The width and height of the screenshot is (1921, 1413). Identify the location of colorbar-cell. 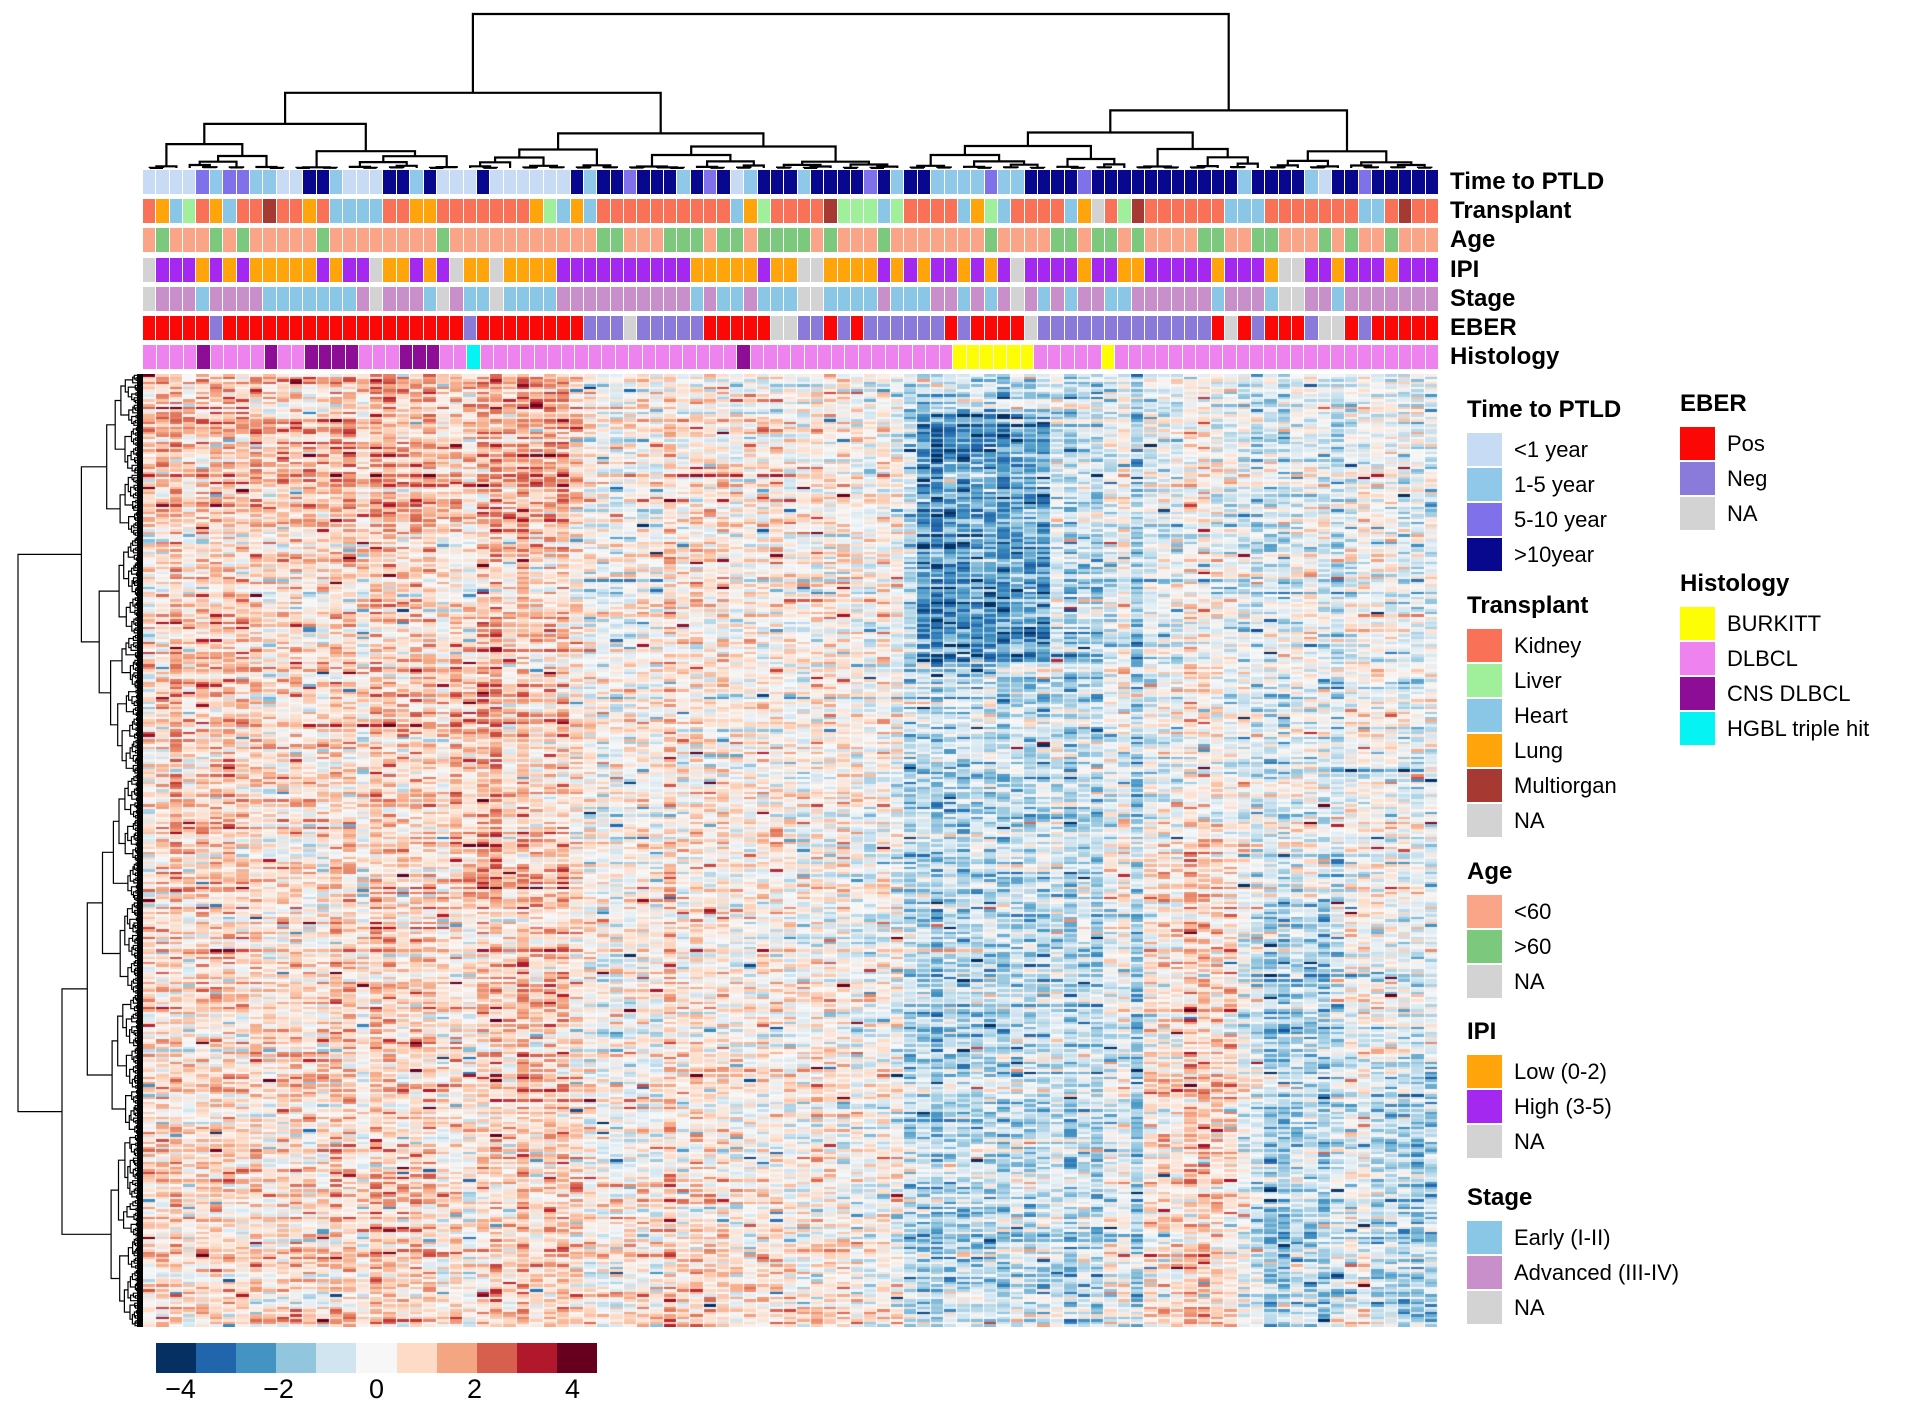
(176, 1358).